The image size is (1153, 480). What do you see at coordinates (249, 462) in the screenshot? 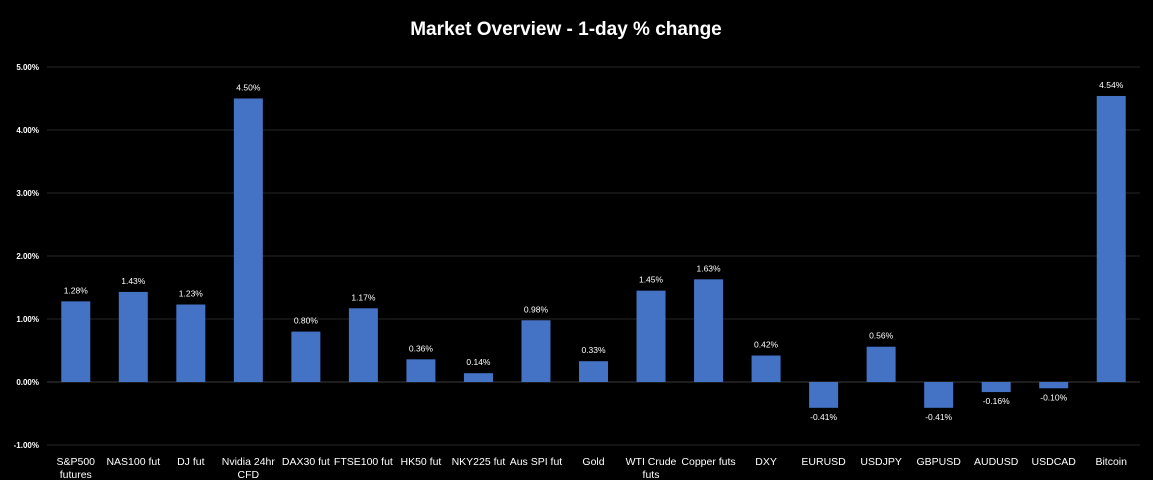
I see `x-category-label-line: Nvidia 24hr` at bounding box center [249, 462].